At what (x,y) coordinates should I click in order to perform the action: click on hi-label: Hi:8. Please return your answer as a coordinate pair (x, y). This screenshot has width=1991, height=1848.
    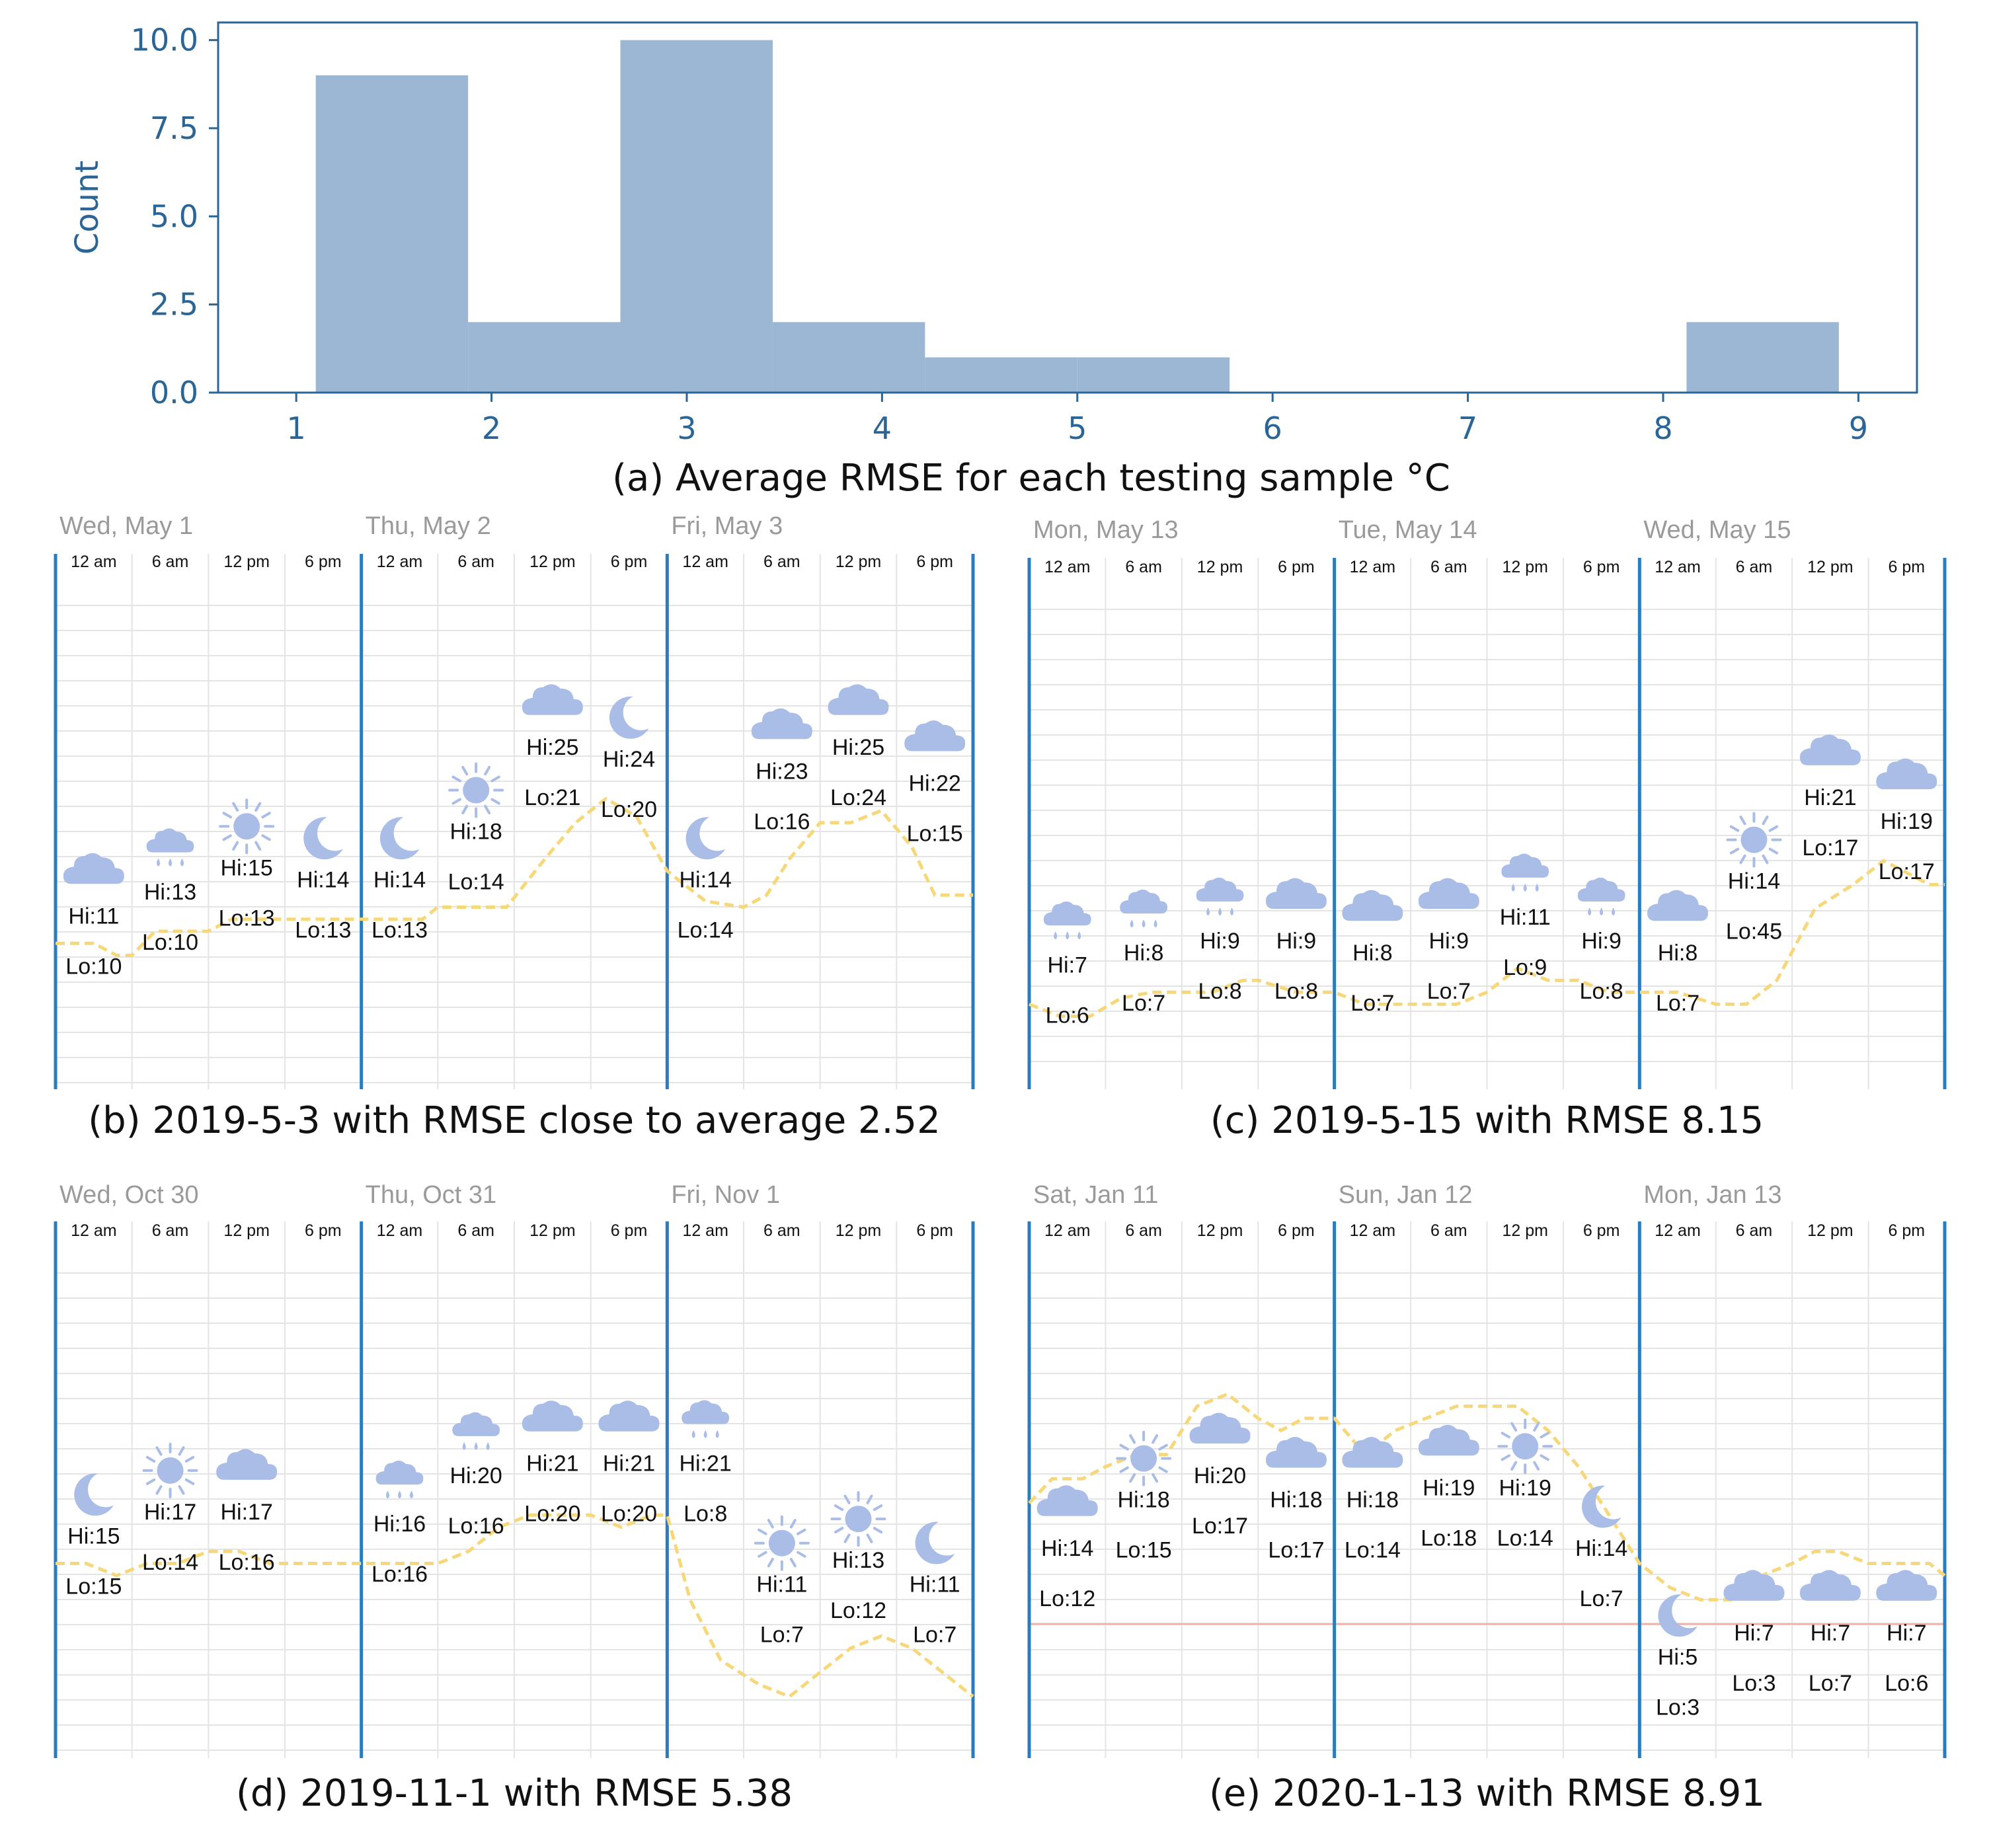
    Looking at the image, I should click on (1143, 953).